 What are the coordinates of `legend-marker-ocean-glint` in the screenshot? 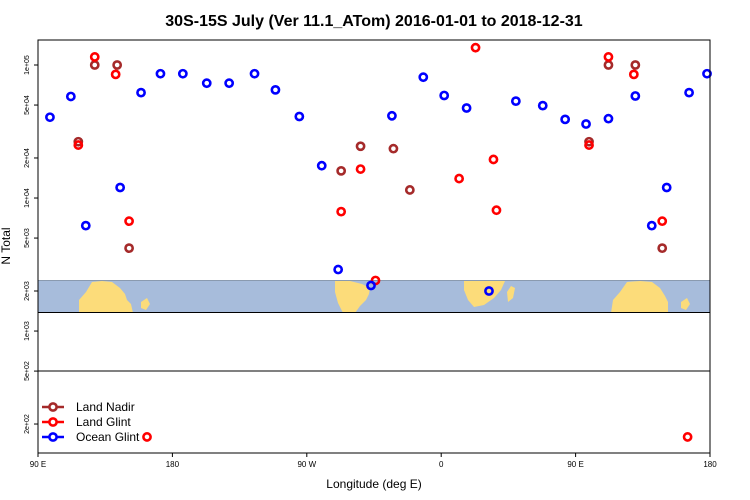 It's located at (53, 437).